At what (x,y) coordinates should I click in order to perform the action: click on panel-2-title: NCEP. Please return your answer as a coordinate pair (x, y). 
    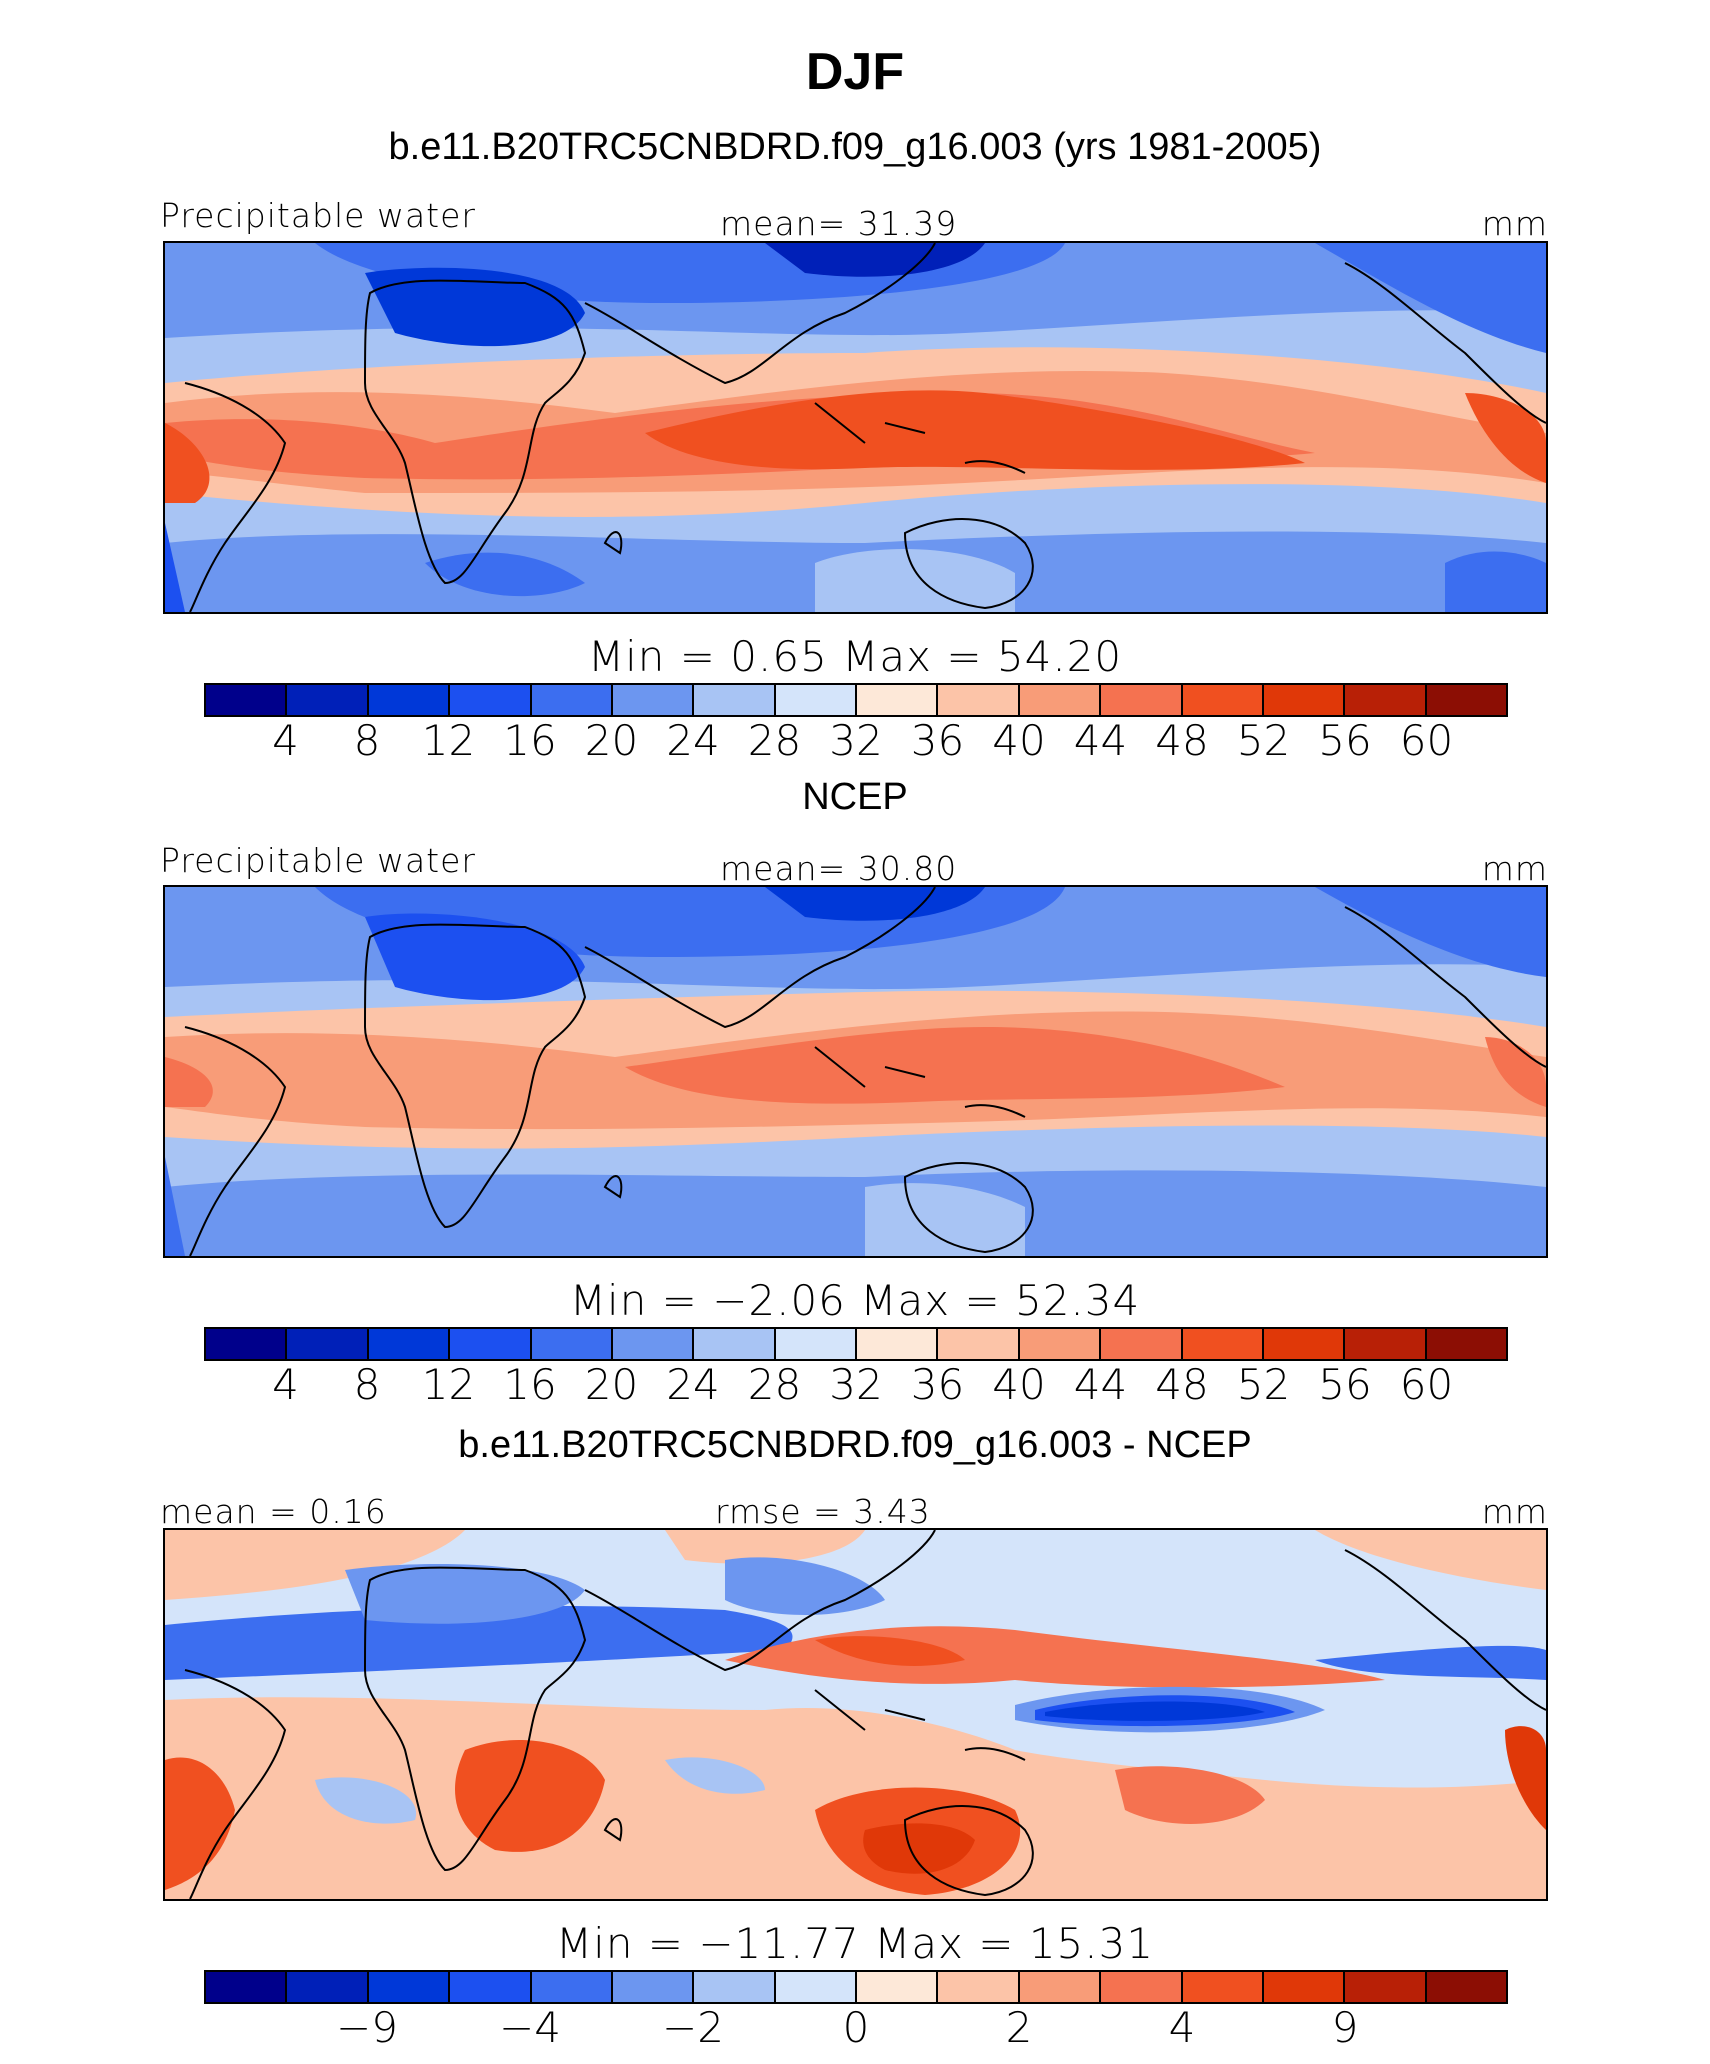
    Looking at the image, I should click on (855, 797).